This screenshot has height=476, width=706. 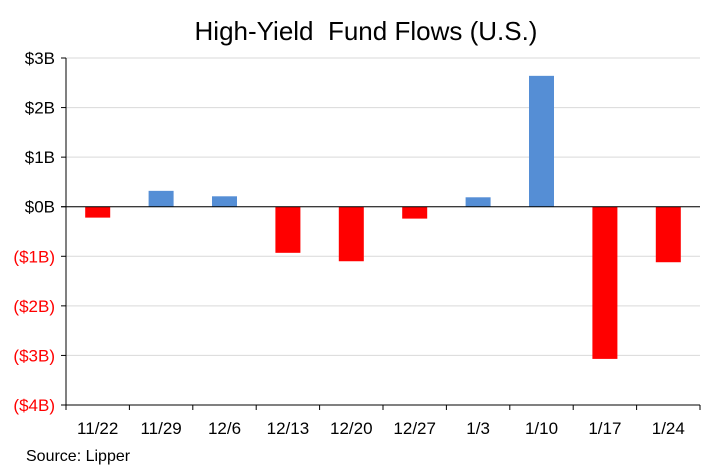 What do you see at coordinates (604, 428) in the screenshot?
I see `x-tick-label: 1/17` at bounding box center [604, 428].